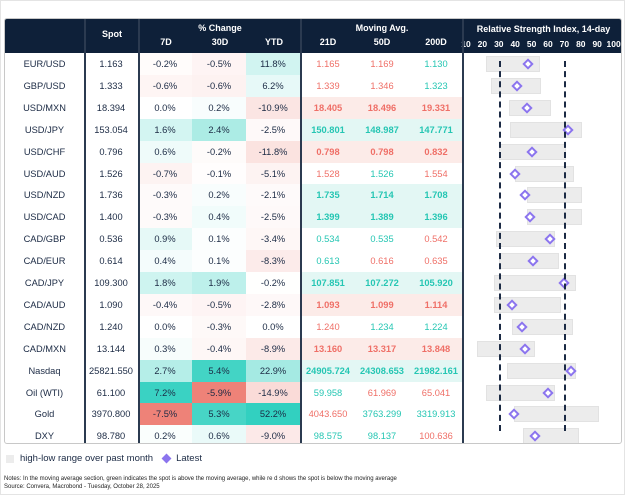 The width and height of the screenshot is (625, 495). What do you see at coordinates (382, 239) in the screenshot?
I see `ma50-value: 0.535` at bounding box center [382, 239].